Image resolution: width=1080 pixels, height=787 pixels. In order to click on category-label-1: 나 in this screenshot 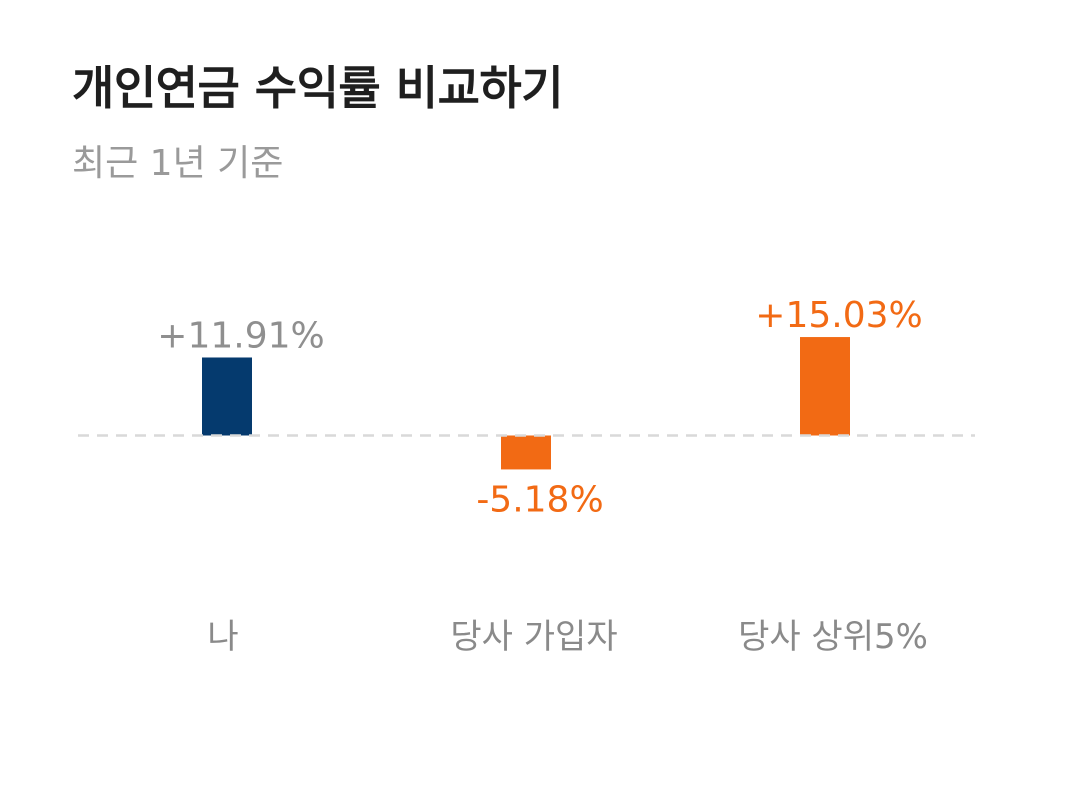, I will do `click(222, 637)`.